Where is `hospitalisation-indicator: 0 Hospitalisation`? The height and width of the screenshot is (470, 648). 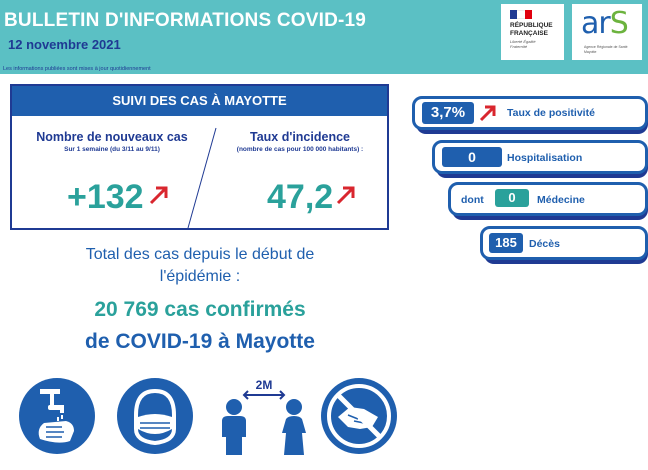
hospitalisation-indicator: 0 Hospitalisation is located at coordinates (540, 157).